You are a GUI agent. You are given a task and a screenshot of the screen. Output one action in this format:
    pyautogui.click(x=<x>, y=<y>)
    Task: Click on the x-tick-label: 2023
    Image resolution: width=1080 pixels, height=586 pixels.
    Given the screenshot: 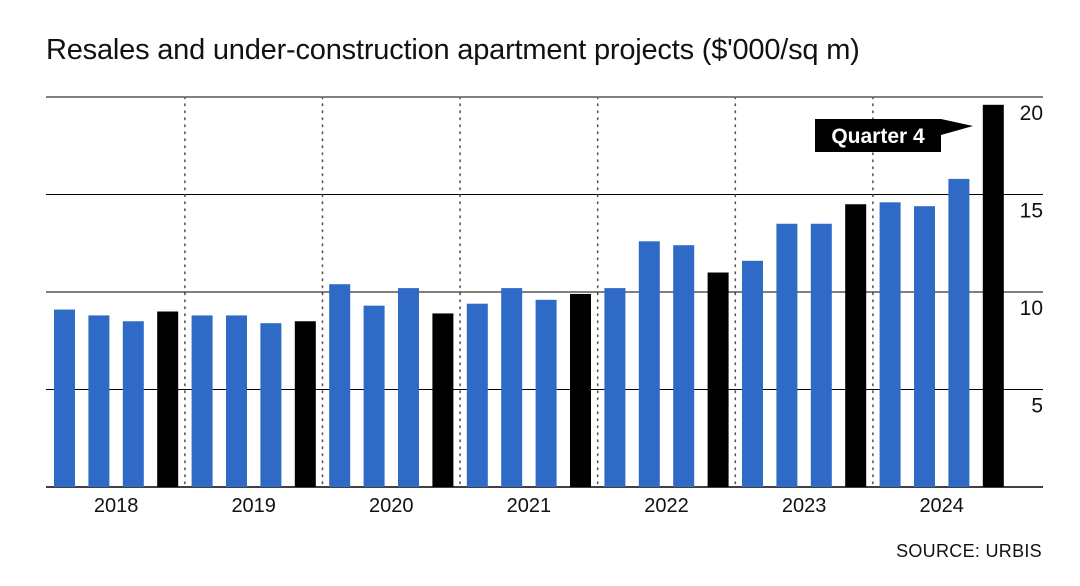 What is the action you would take?
    pyautogui.click(x=804, y=506)
    